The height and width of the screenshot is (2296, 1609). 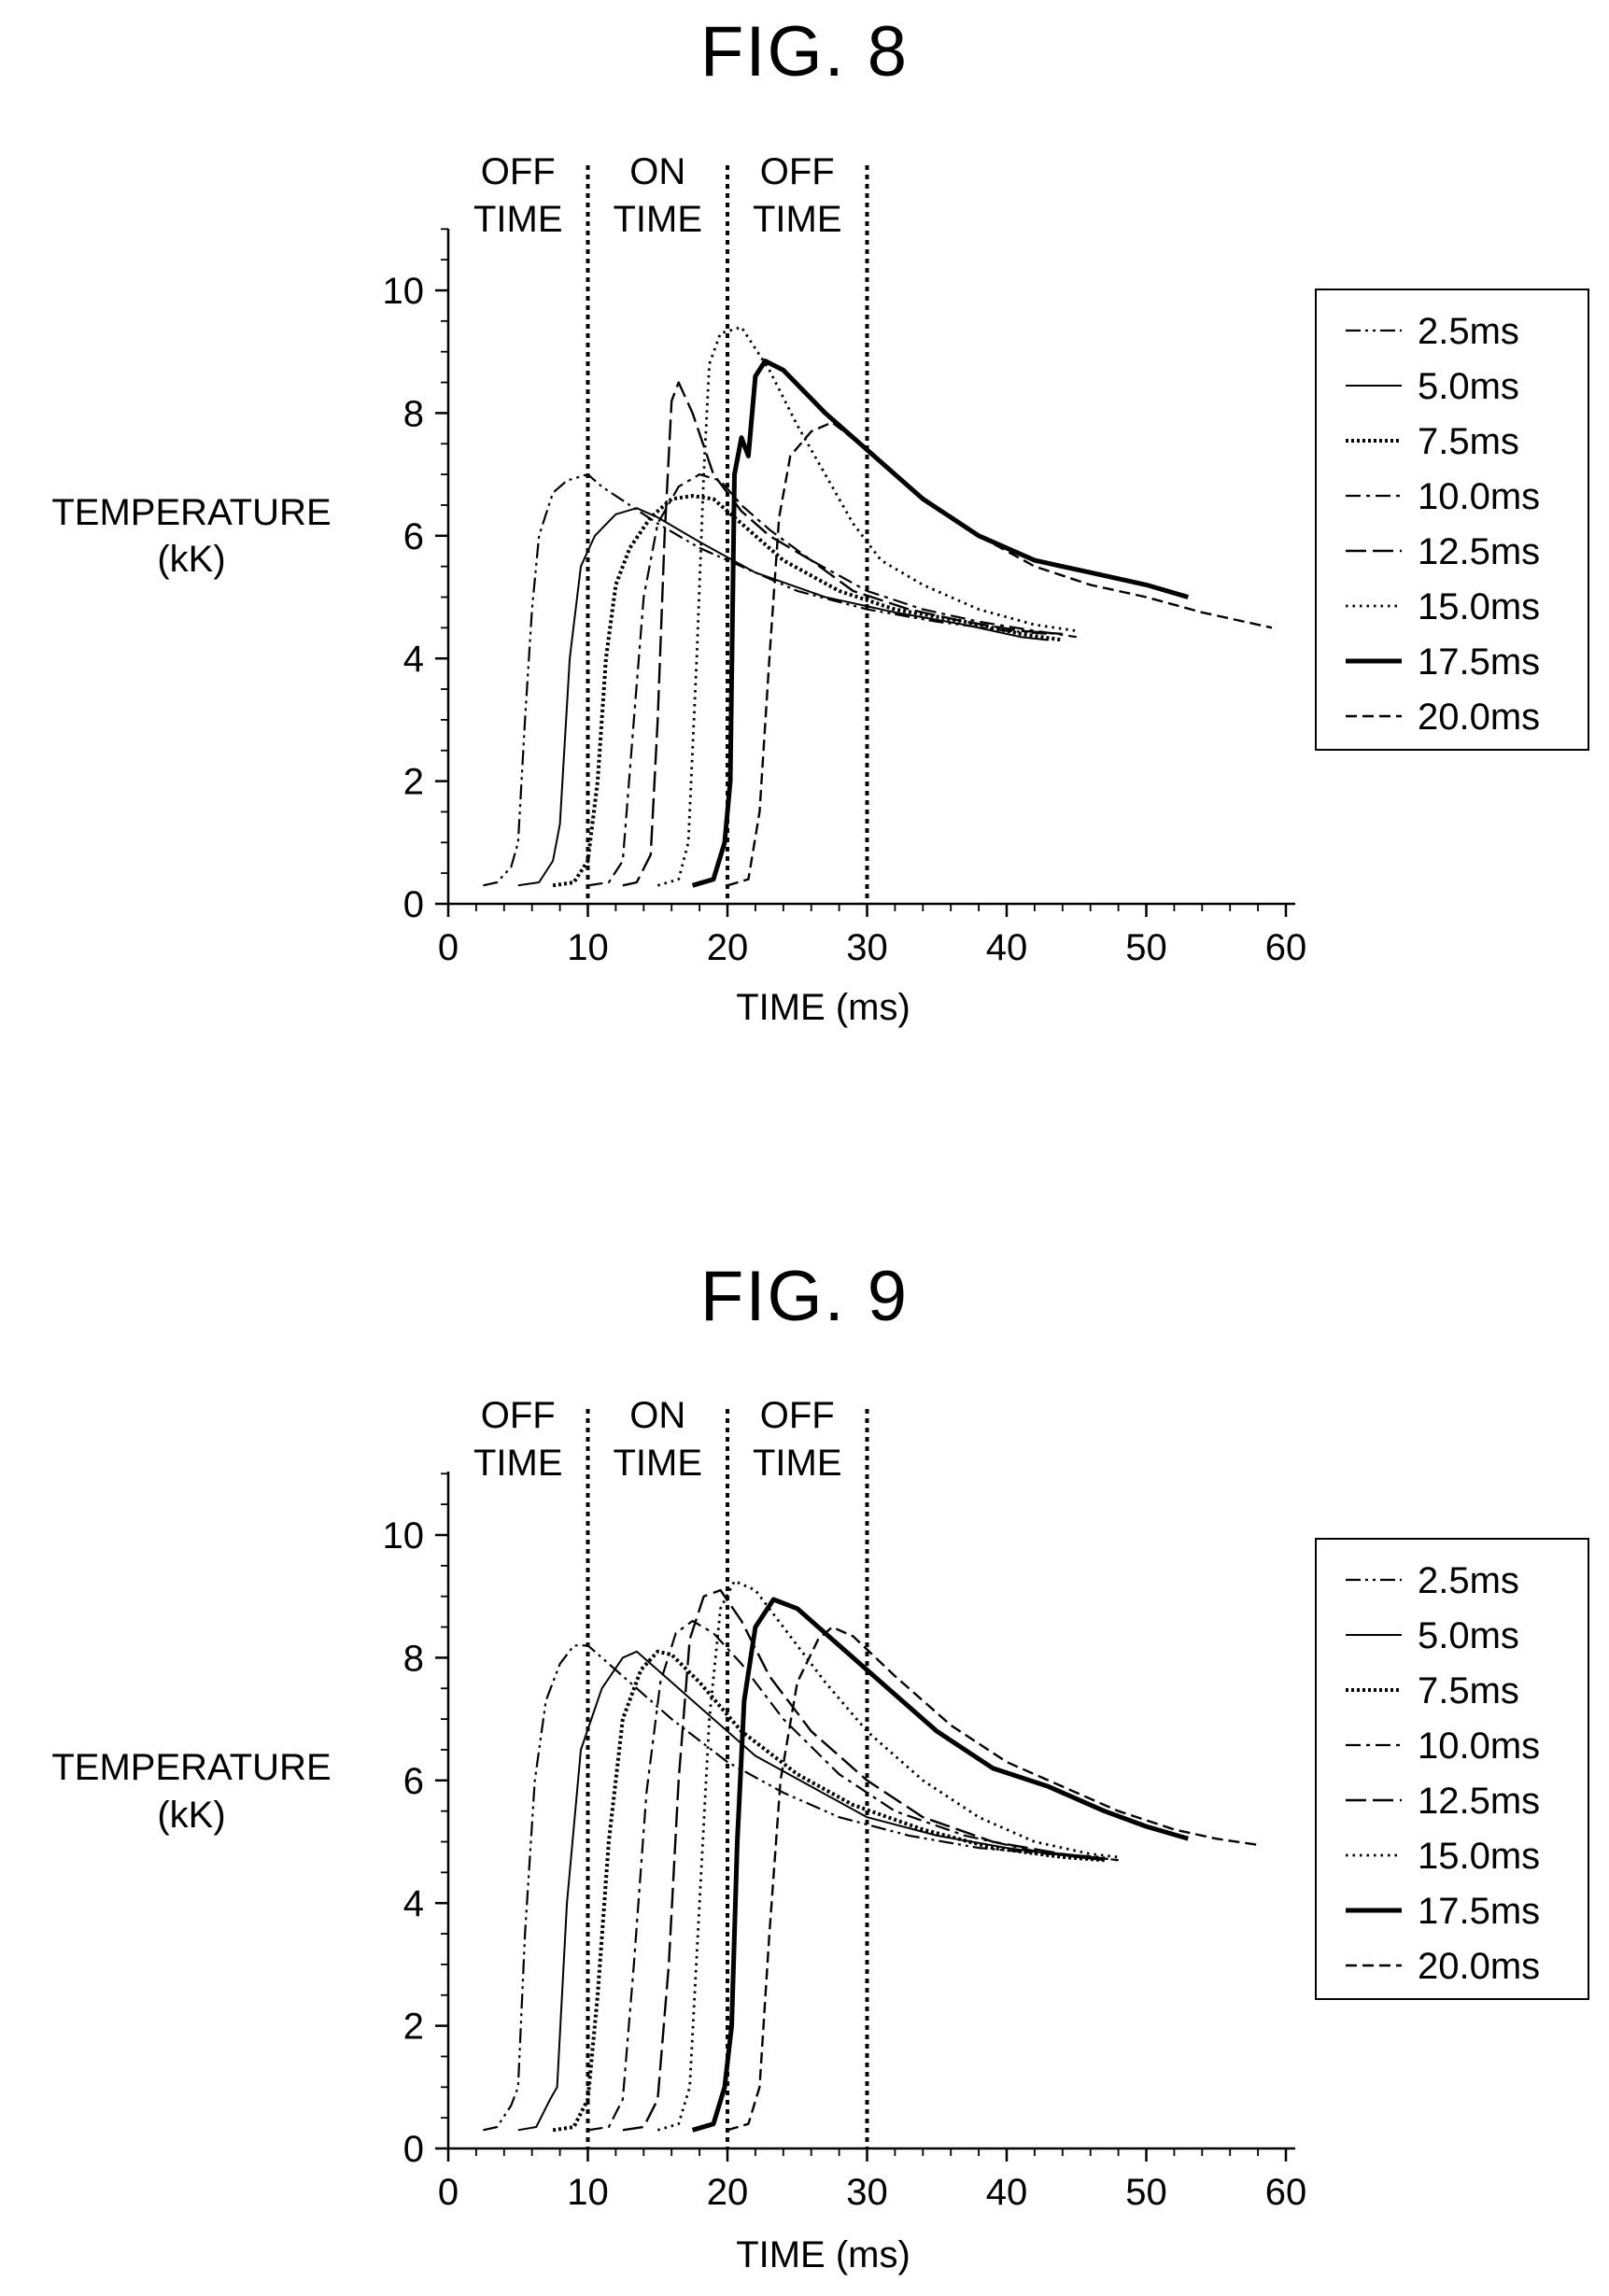 What do you see at coordinates (804, 1297) in the screenshot?
I see `figure-9-title: FIG. 9` at bounding box center [804, 1297].